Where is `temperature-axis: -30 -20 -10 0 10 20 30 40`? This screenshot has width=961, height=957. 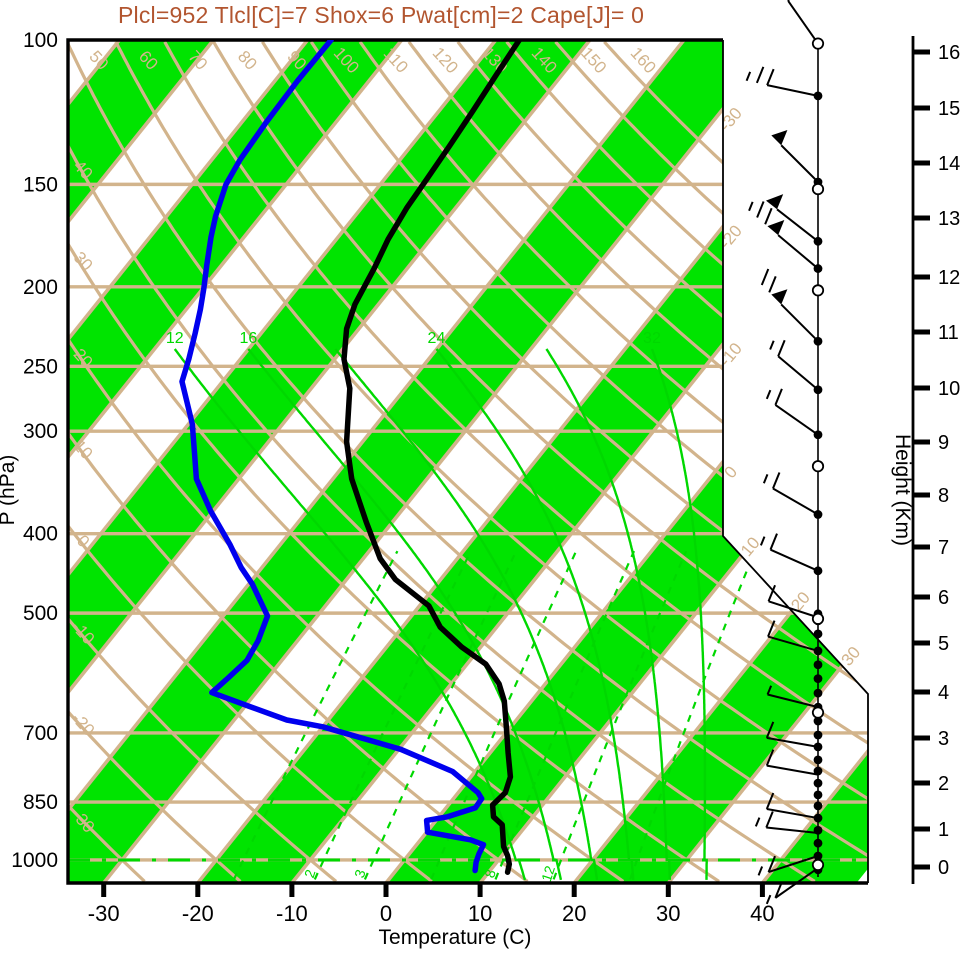 temperature-axis: -30 -20 -10 0 10 20 30 40 is located at coordinates (431, 904).